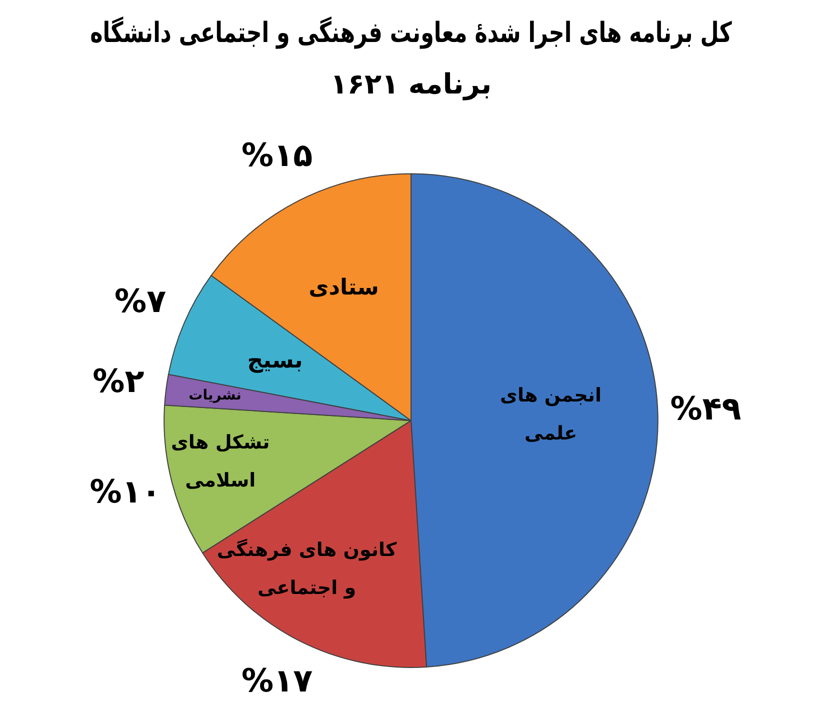 The height and width of the screenshot is (708, 822). Describe the element at coordinates (411, 33) in the screenshot. I see `chart-title: کل برنامه های اجرا شدهٔ معاونت فرهنگی و اجتماعی دانشگاه` at that location.